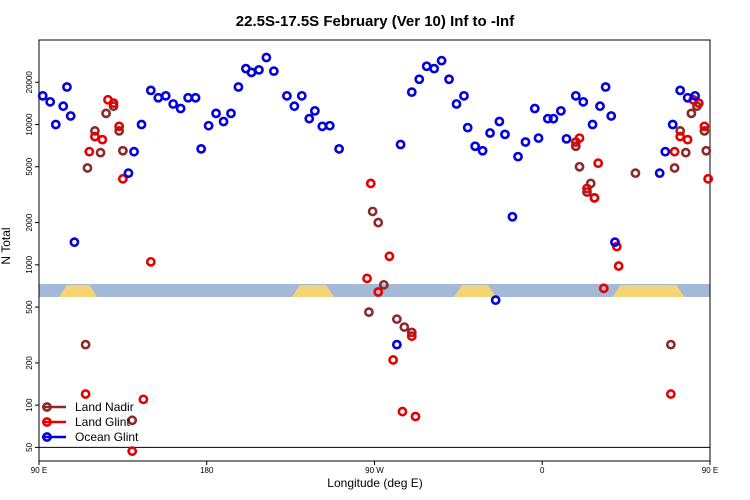 This screenshot has width=750, height=500. Describe the element at coordinates (29, 222) in the screenshot. I see `y-tick-label: 2000` at that location.